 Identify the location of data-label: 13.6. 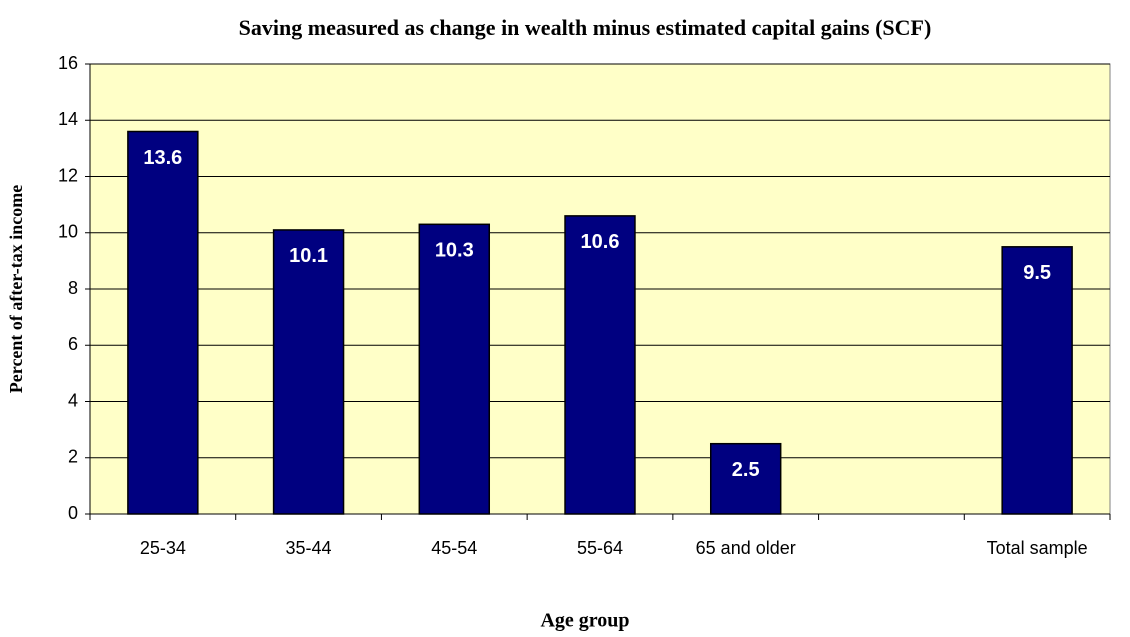
(162, 158).